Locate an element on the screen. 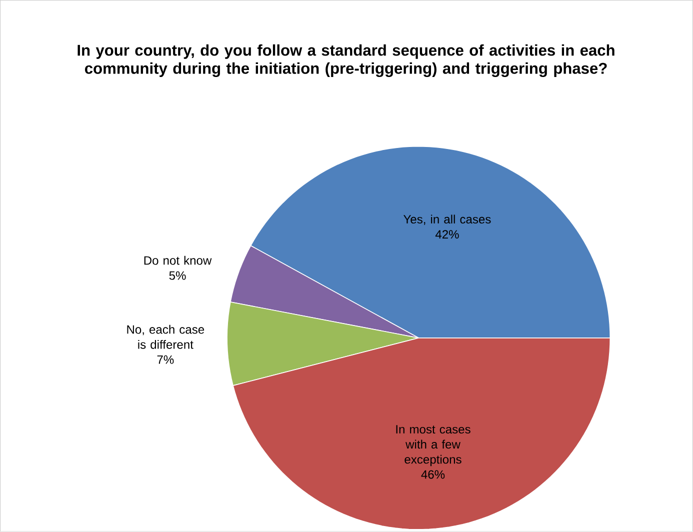 Image resolution: width=693 pixels, height=532 pixels. slice-label: Yes, in all cases is located at coordinates (447, 220).